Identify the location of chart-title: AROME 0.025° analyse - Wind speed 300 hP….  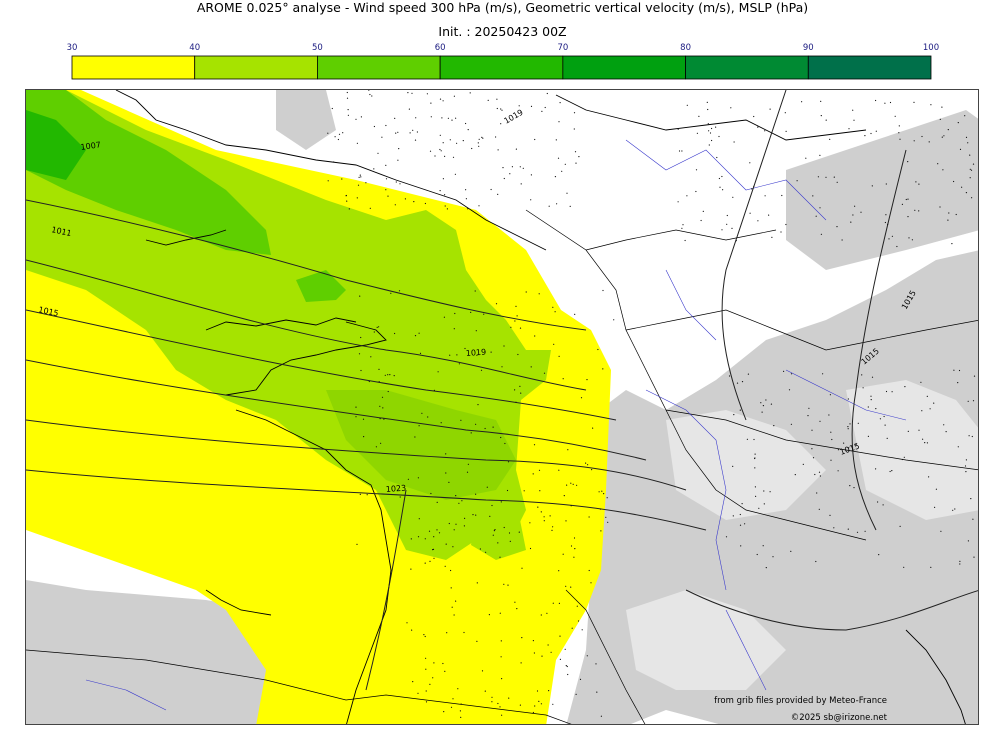
(502, 7).